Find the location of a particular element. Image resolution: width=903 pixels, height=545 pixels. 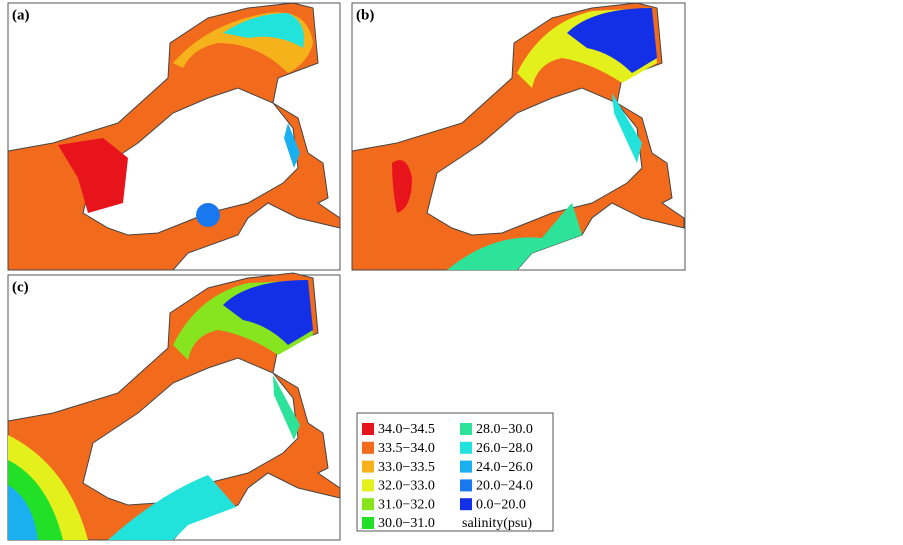

legend-label: 31.0−32.0 is located at coordinates (406, 504).